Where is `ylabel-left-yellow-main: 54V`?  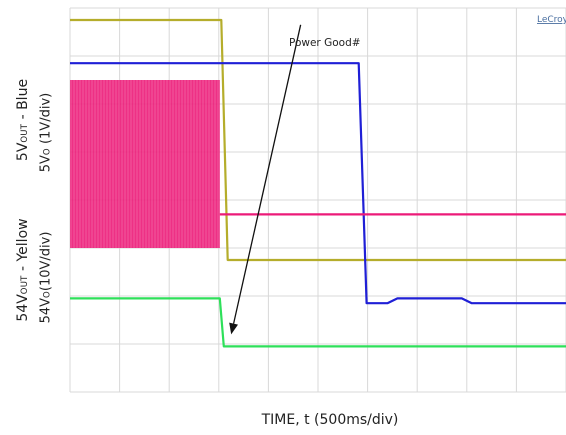 ylabel-left-yellow-main: 54V is located at coordinates (23, 308).